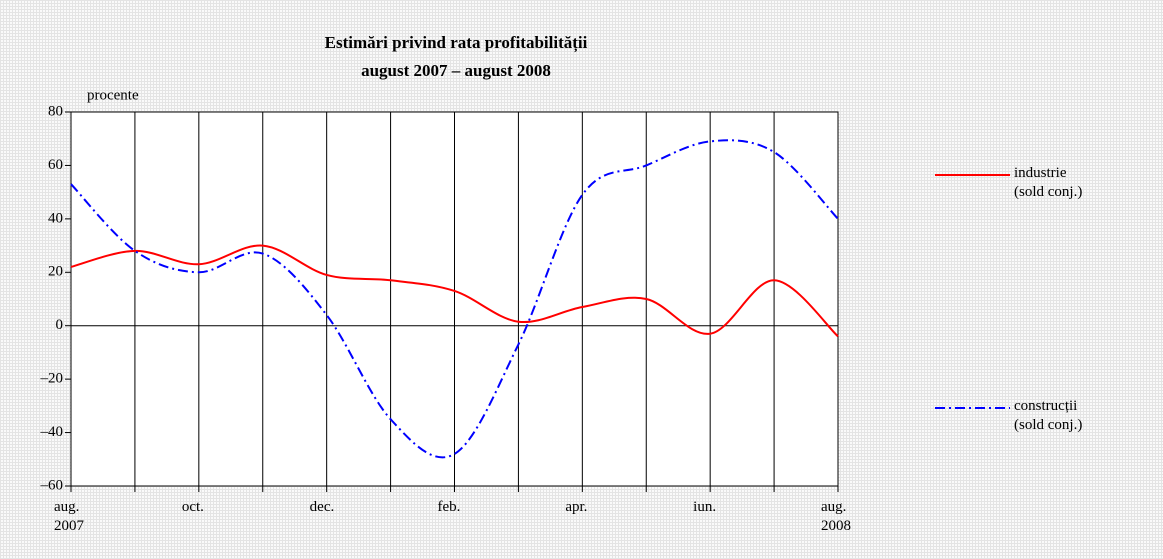 This screenshot has width=1163, height=559. I want to click on y-tick-label: –20, so click(52, 379).